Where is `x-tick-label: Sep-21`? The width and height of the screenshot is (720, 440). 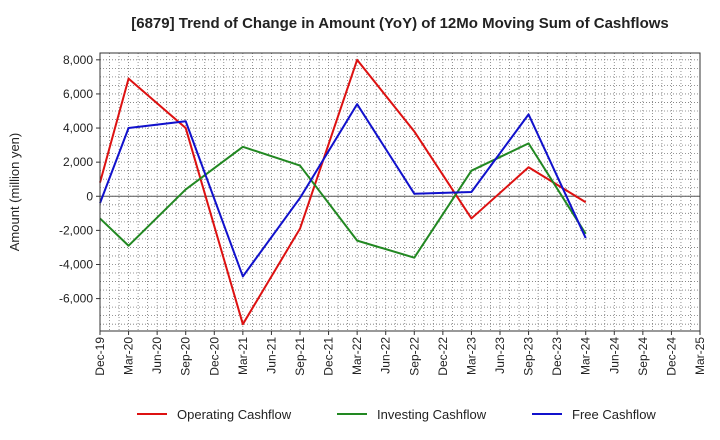 x-tick-label: Sep-21 is located at coordinates (300, 356).